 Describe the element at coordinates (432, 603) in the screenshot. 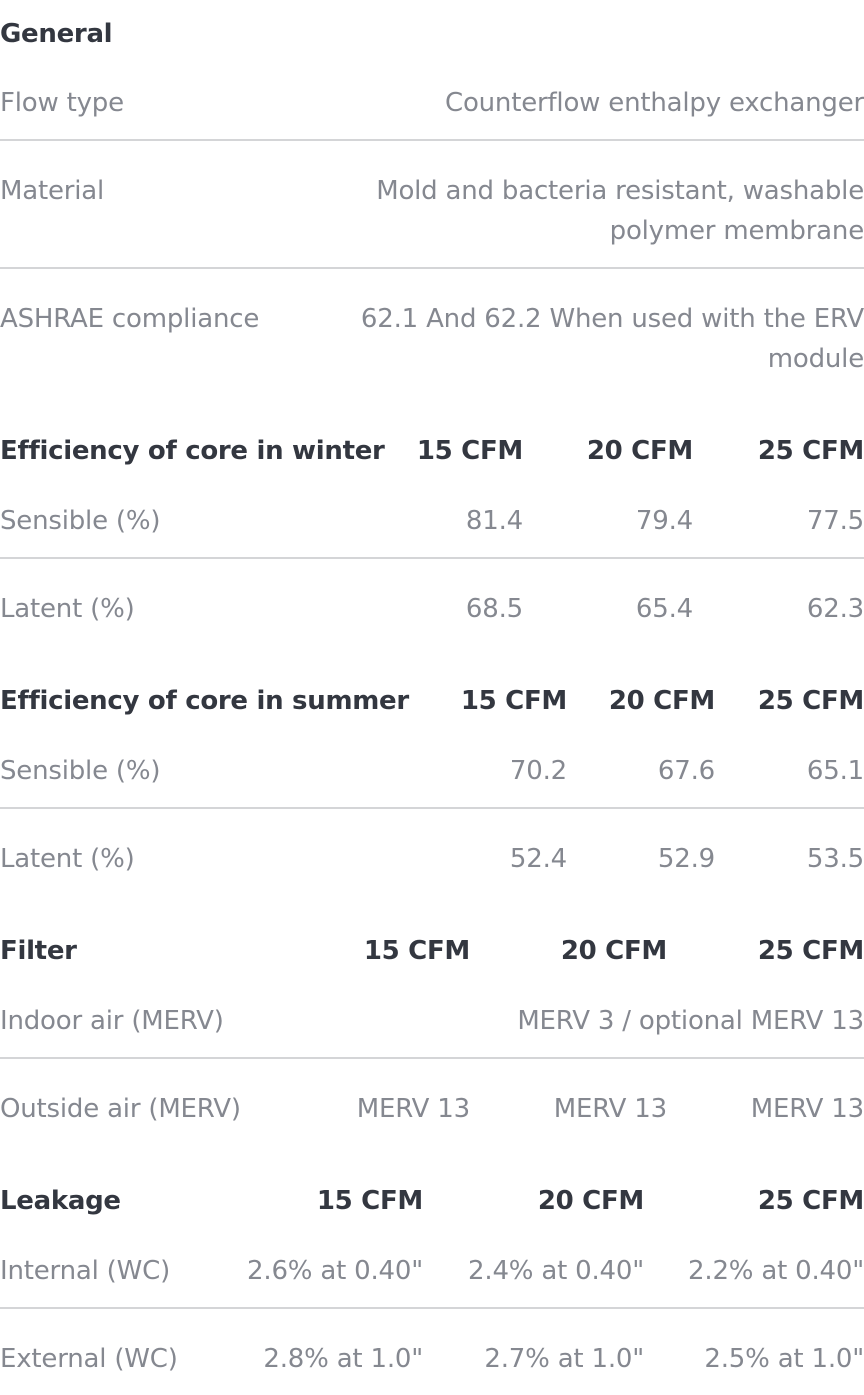

I see `table-row: Latent (%) 68.5 65.4 62.3` at that location.